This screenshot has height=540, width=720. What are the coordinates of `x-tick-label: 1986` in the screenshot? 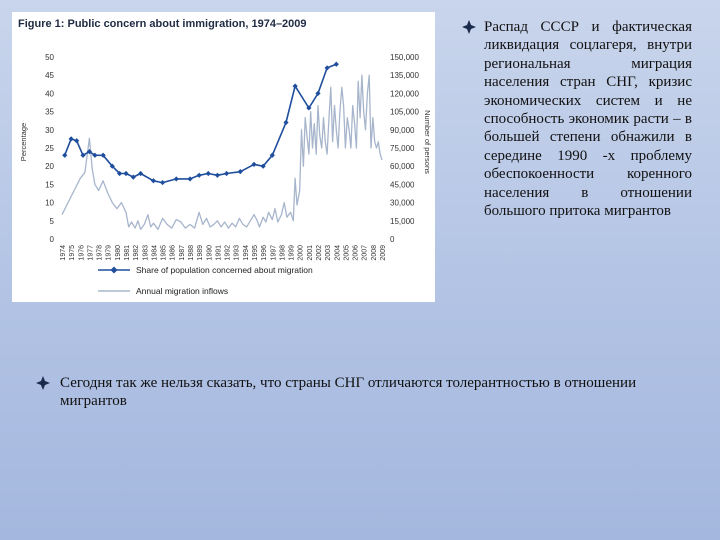 It's located at (173, 253).